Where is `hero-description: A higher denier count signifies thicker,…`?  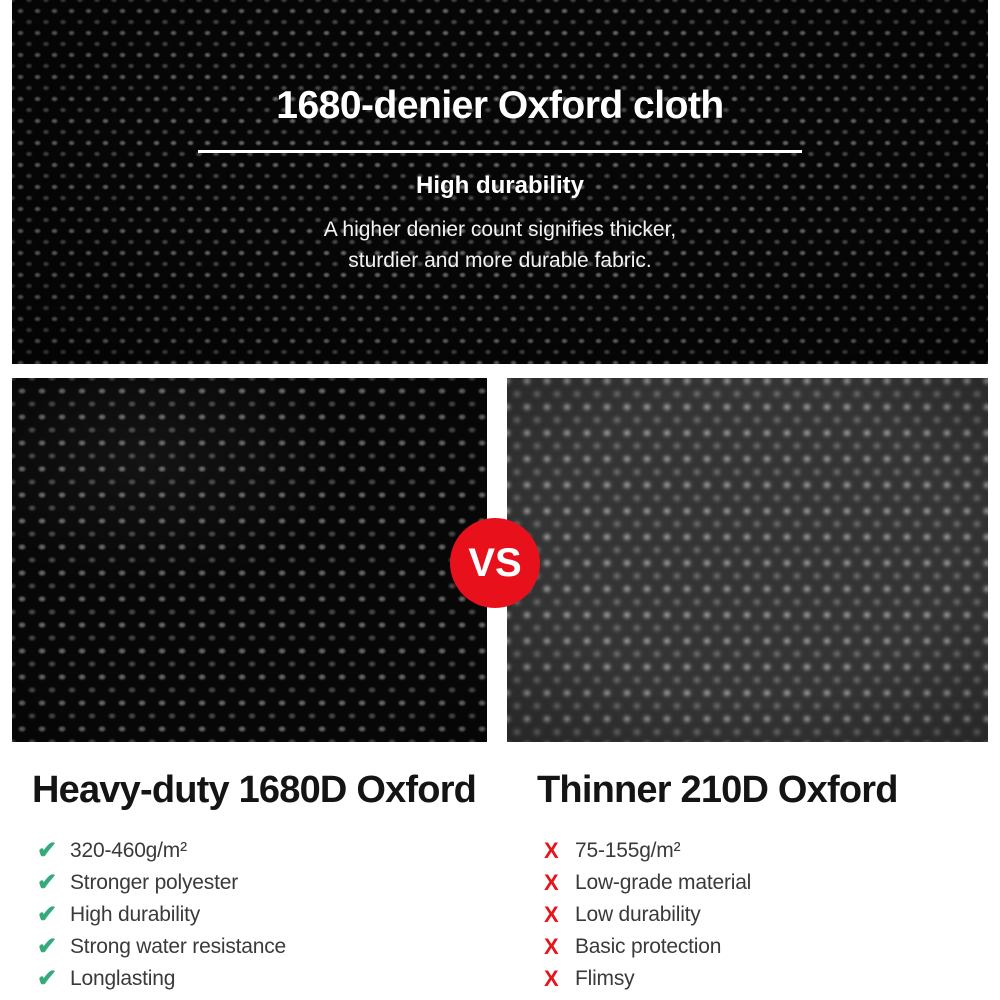
hero-description: A higher denier count signifies thicker,… is located at coordinates (500, 245).